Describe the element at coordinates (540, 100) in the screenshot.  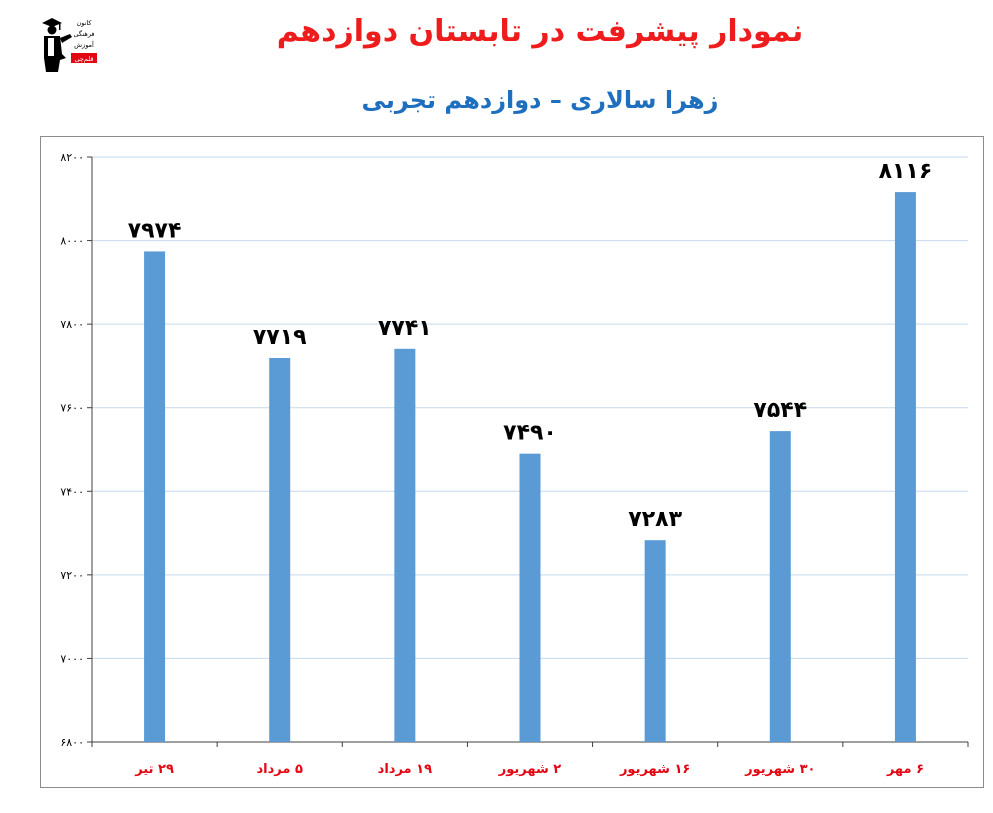
I see `chart-subtitle: زهرا سالاری – دوازدهم تجربی` at that location.